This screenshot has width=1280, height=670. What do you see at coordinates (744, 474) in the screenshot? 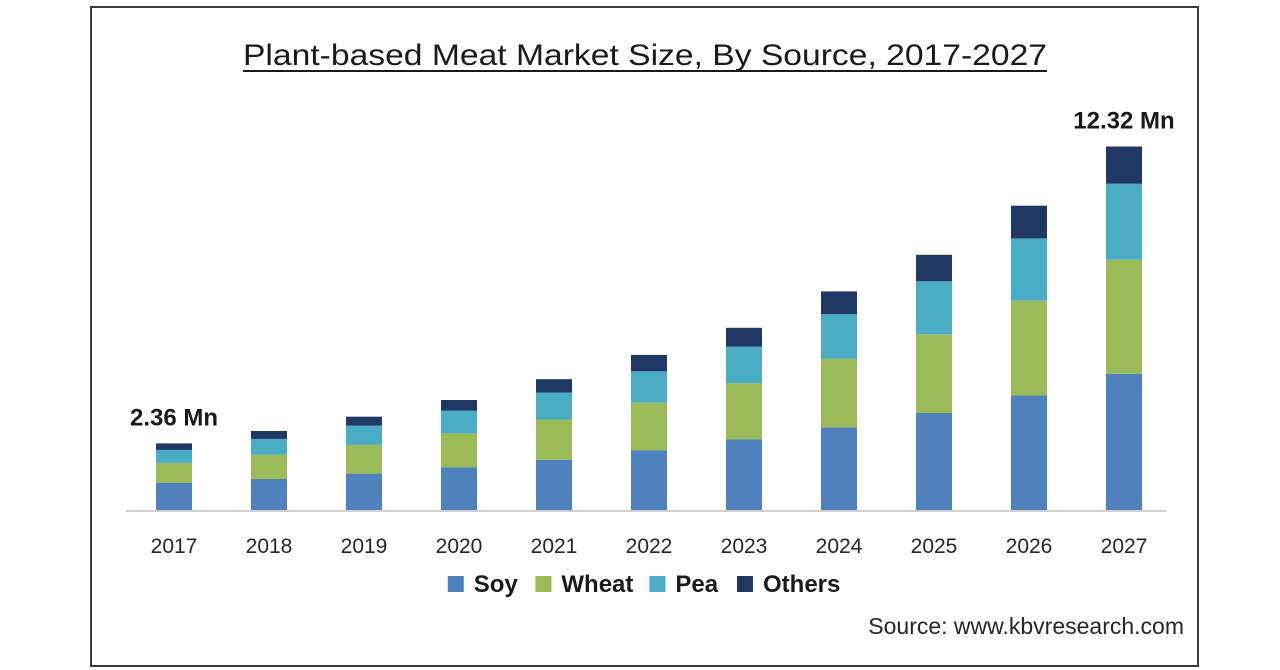
I see `bar-soy-2023` at bounding box center [744, 474].